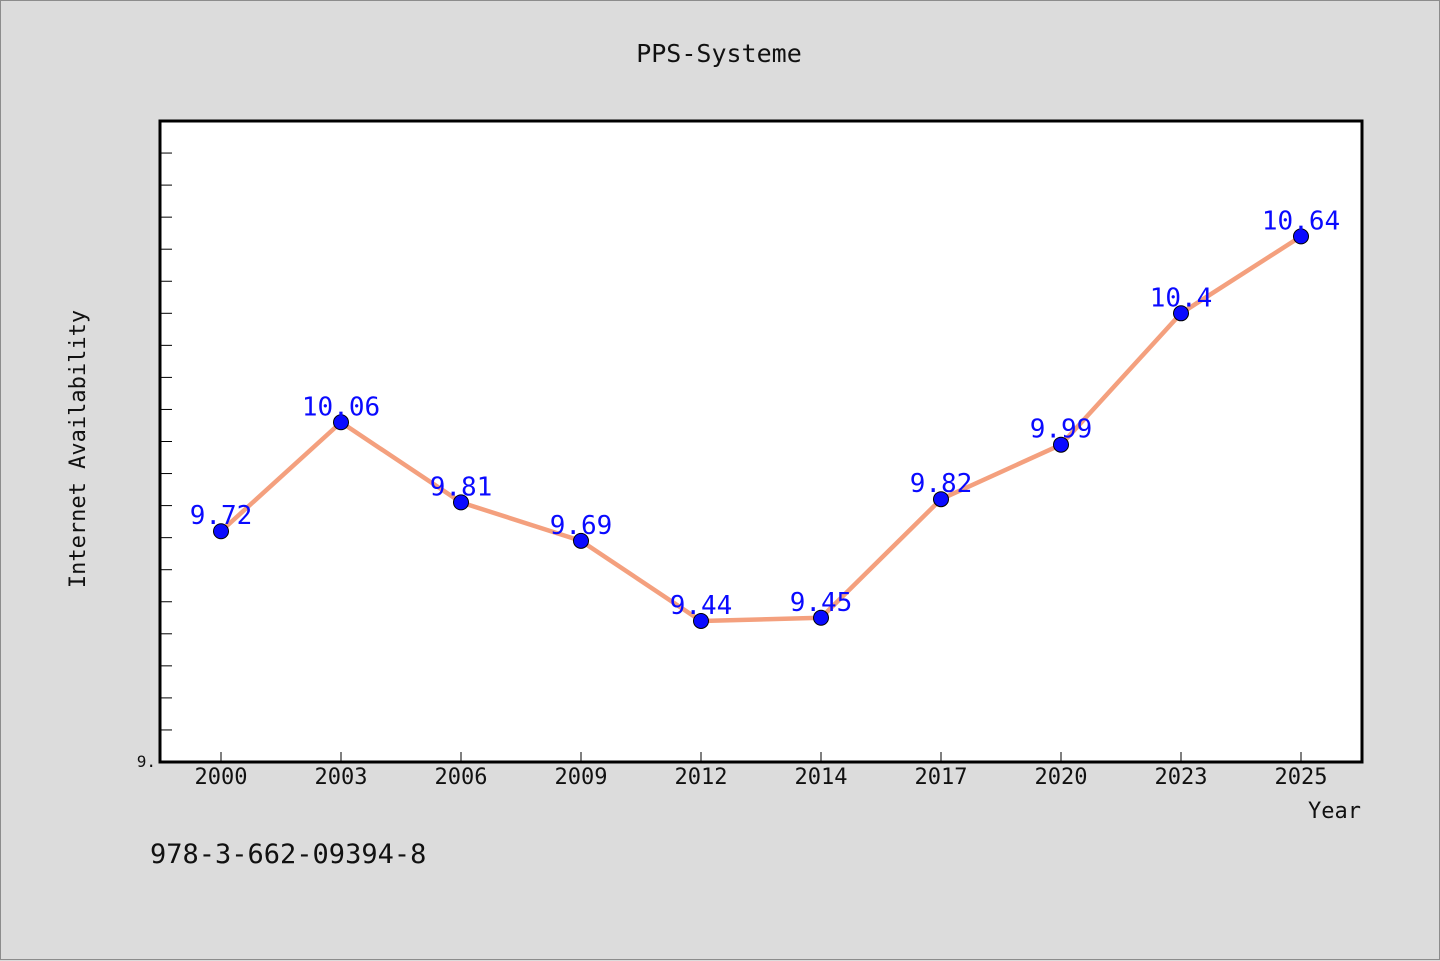  Describe the element at coordinates (1061, 777) in the screenshot. I see `x-tick-label: 2020` at that location.